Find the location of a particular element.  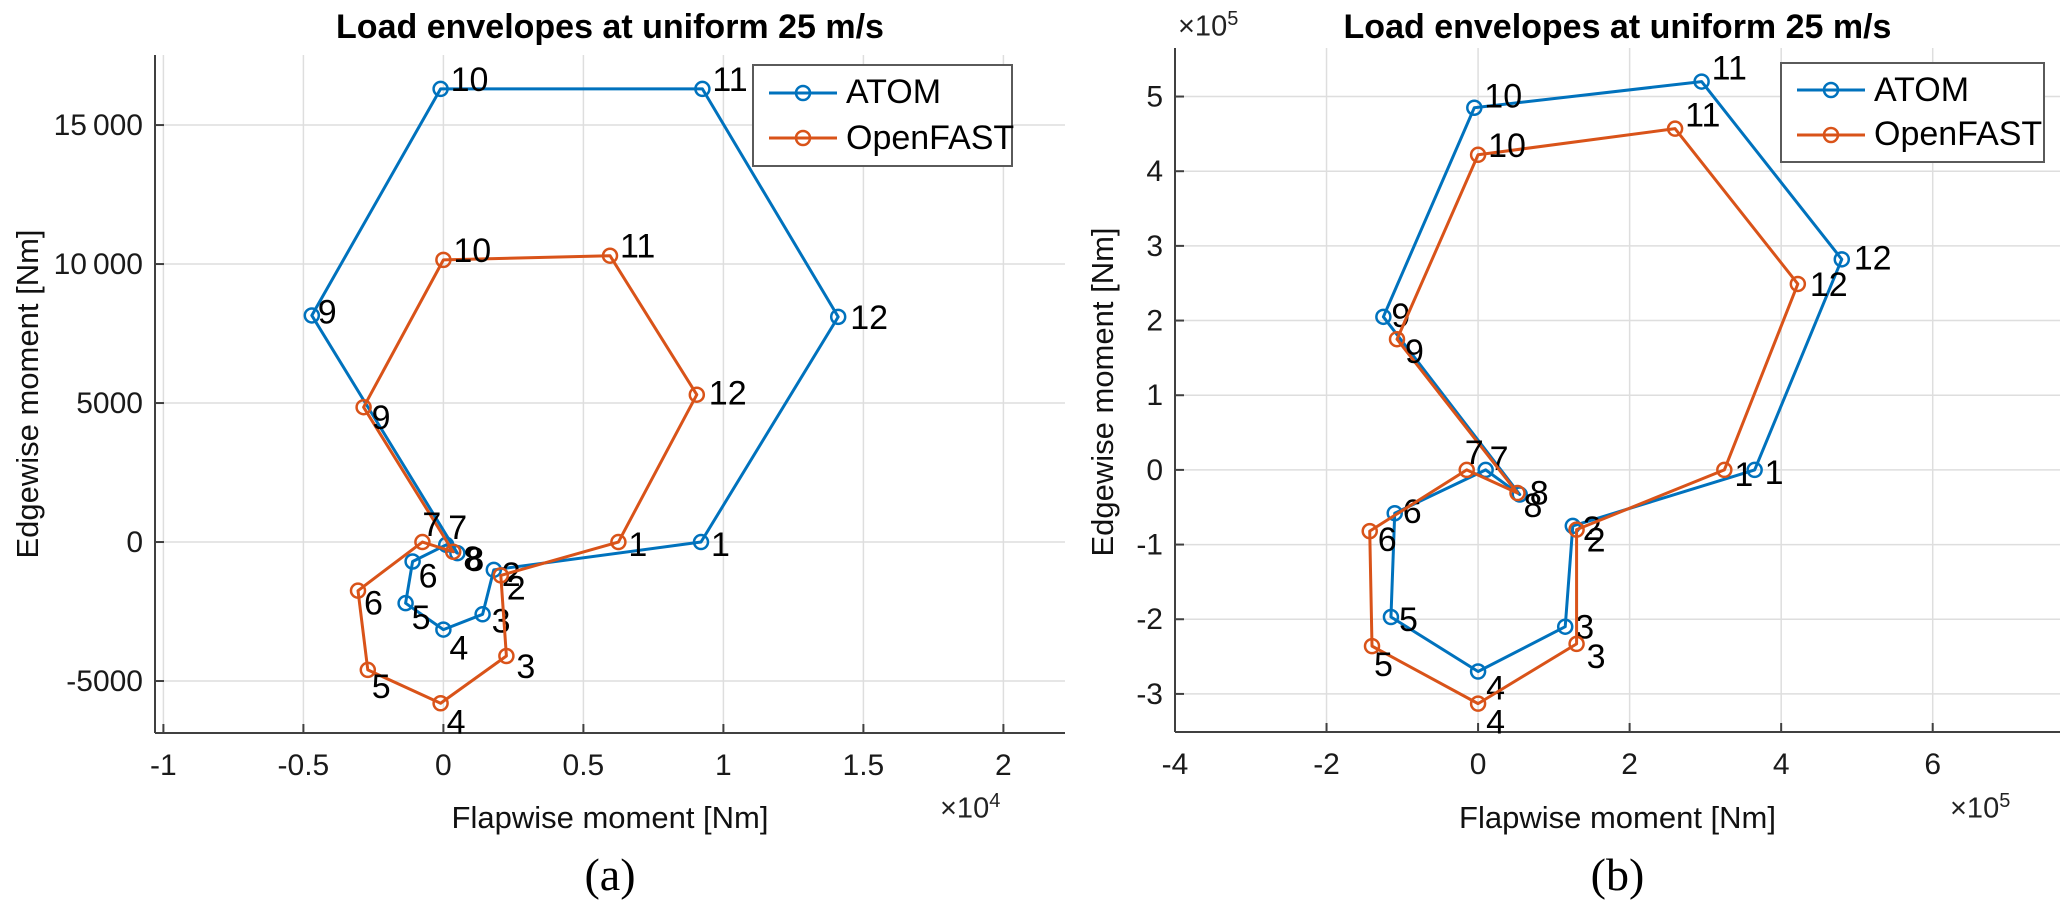

plot-a-legend: ATOM OpenFAST is located at coordinates (883, 115).